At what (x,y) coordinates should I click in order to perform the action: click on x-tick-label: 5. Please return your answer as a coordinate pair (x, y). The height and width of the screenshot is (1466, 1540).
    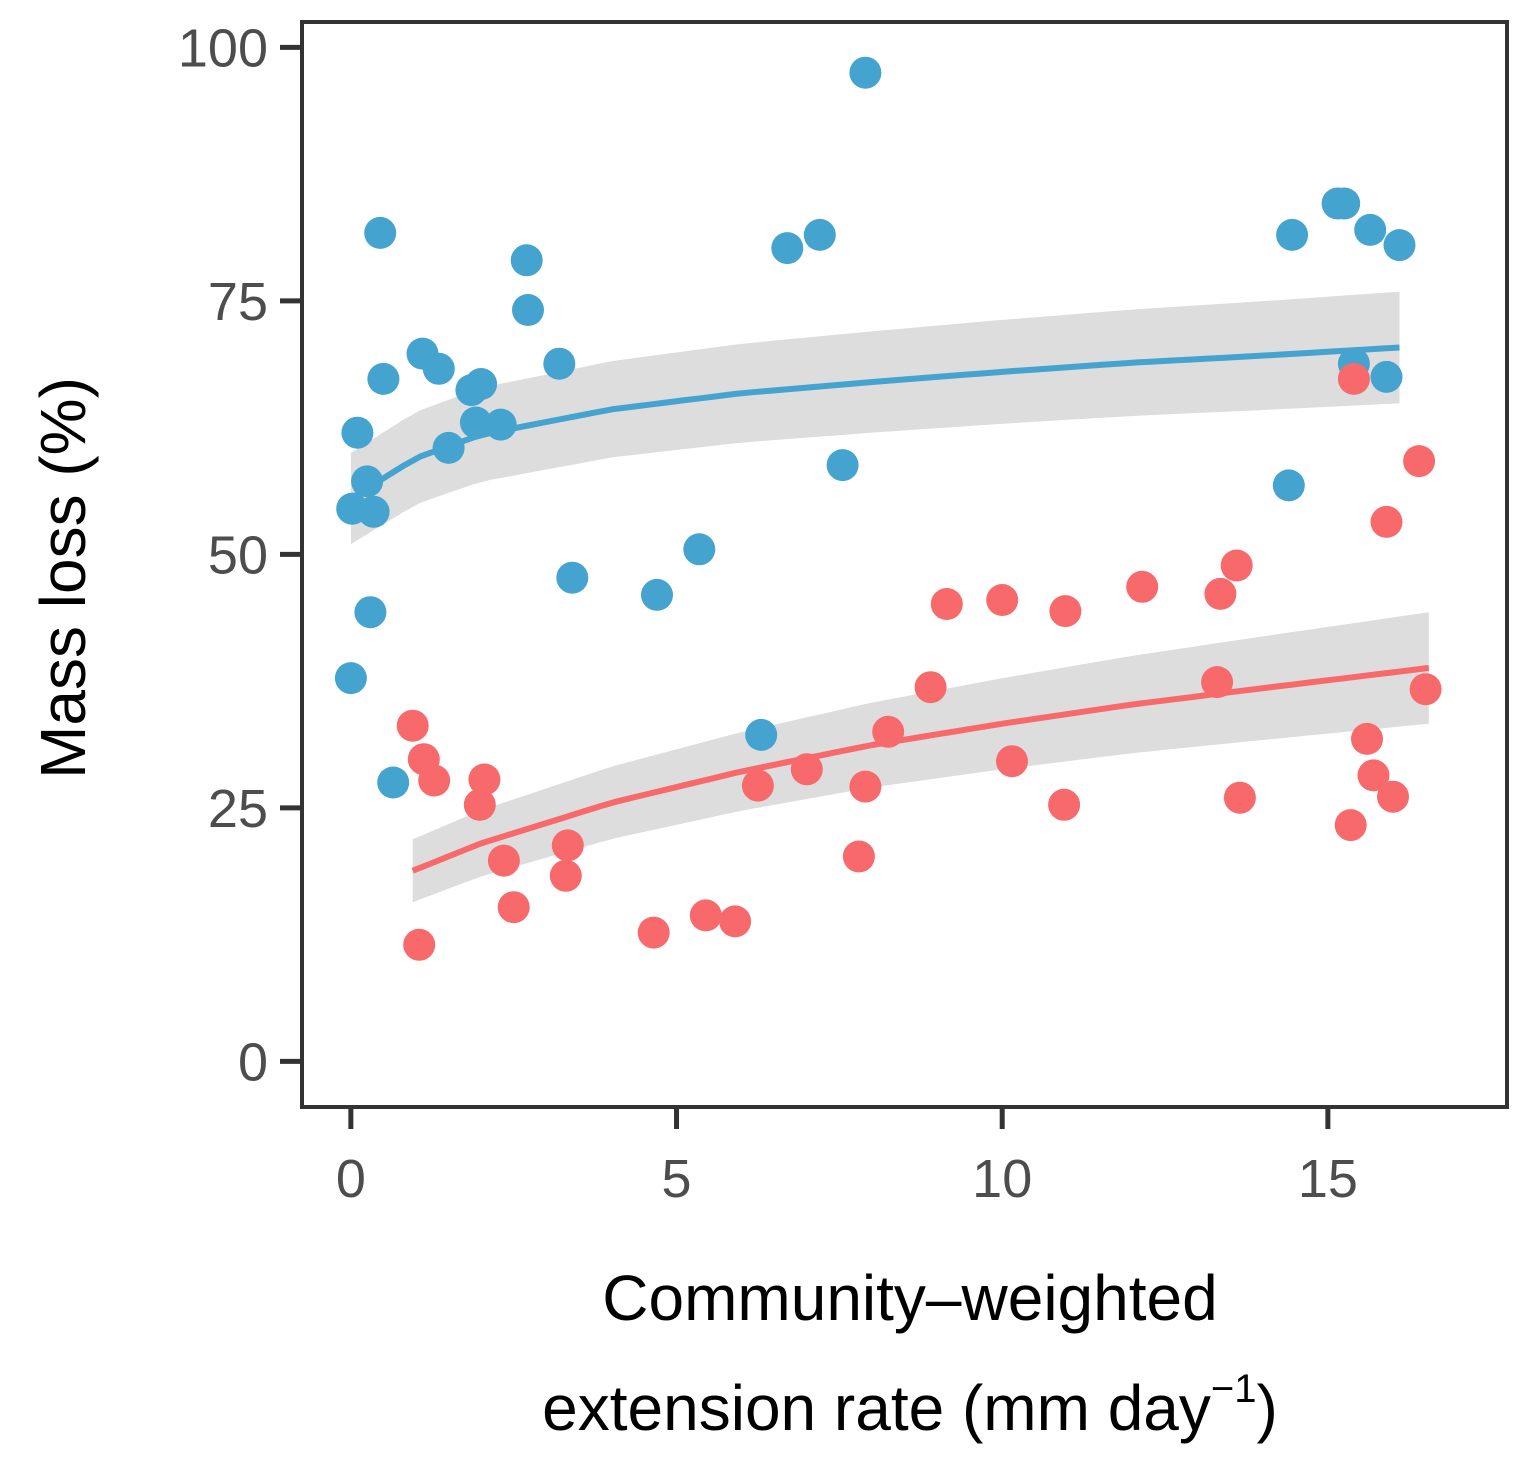
    Looking at the image, I should click on (677, 1179).